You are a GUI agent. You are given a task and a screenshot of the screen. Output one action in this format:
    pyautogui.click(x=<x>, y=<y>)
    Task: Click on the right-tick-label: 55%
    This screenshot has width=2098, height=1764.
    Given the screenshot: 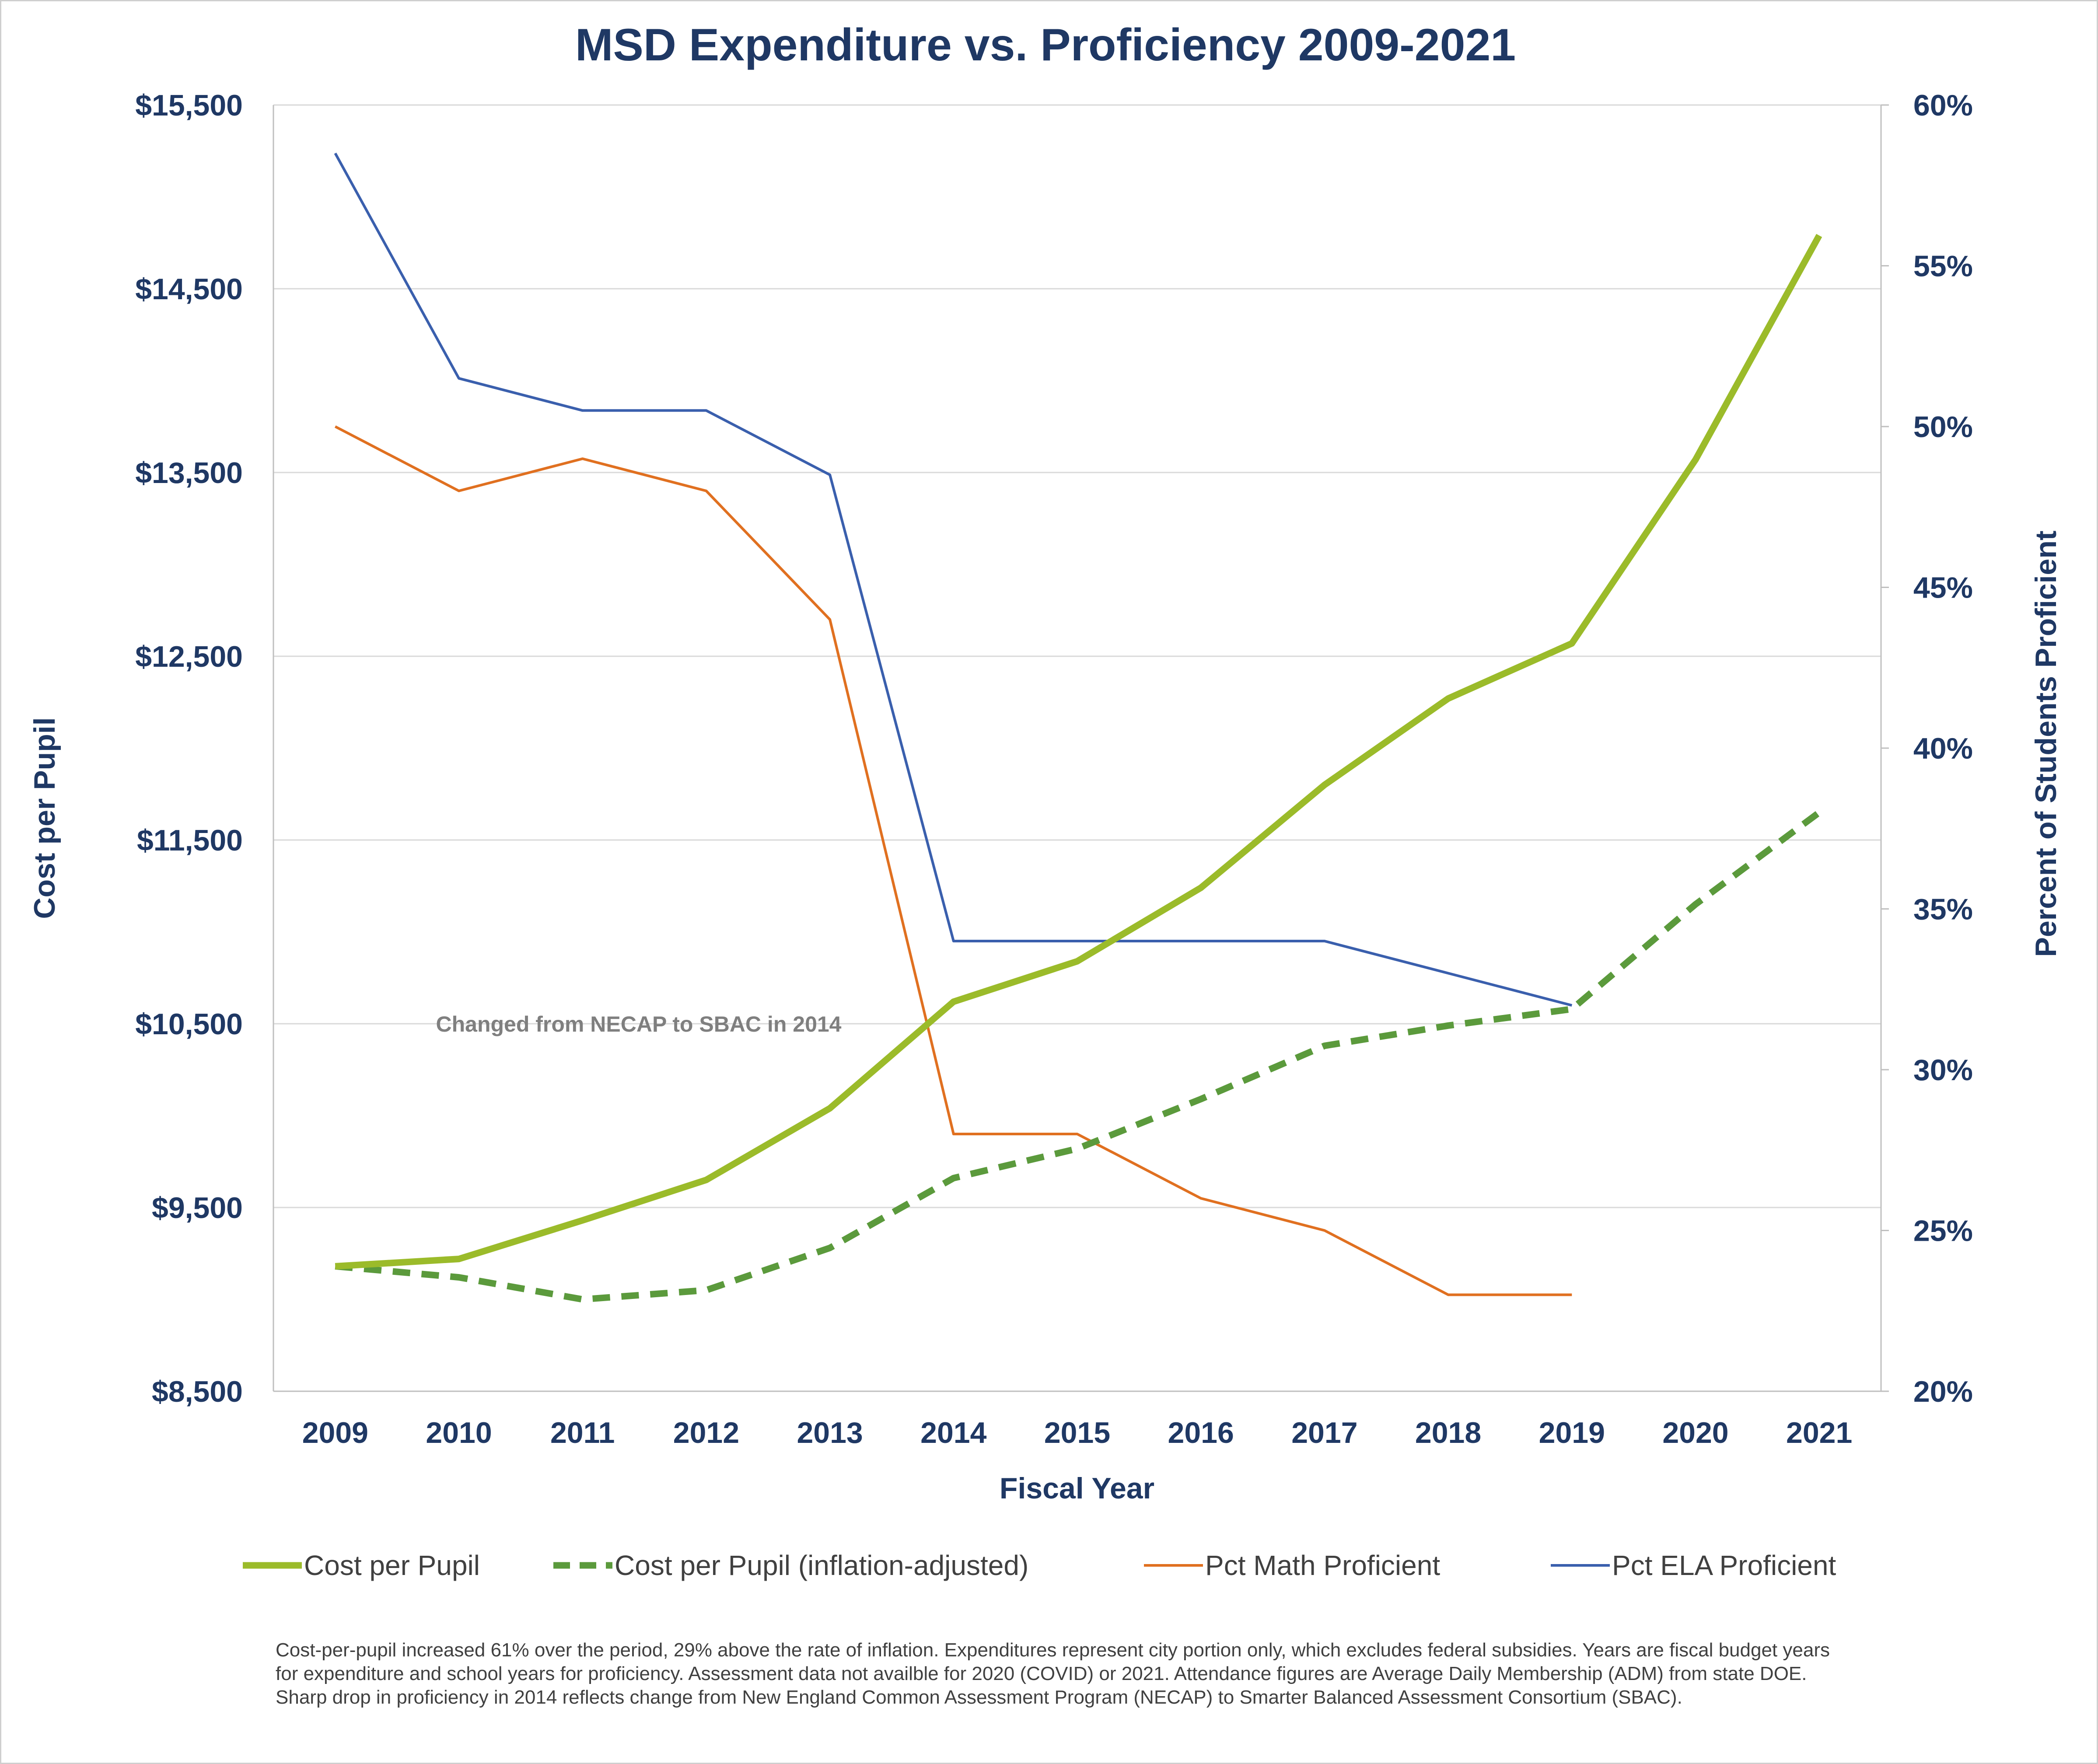 What is the action you would take?
    pyautogui.click(x=1943, y=266)
    